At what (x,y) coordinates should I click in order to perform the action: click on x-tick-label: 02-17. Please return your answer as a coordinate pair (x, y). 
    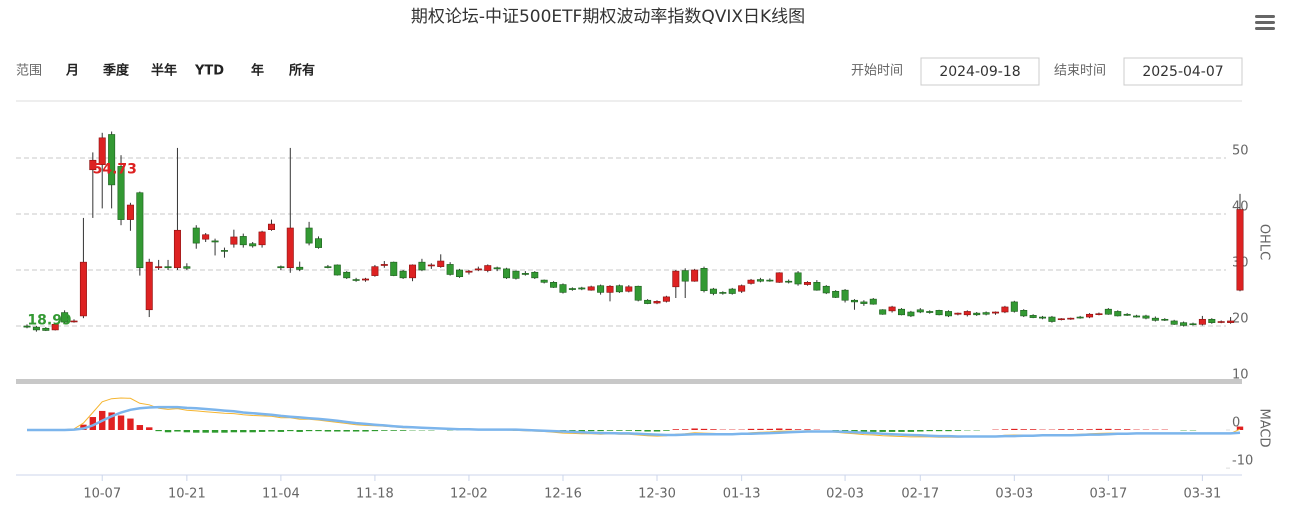
    Looking at the image, I should click on (920, 494).